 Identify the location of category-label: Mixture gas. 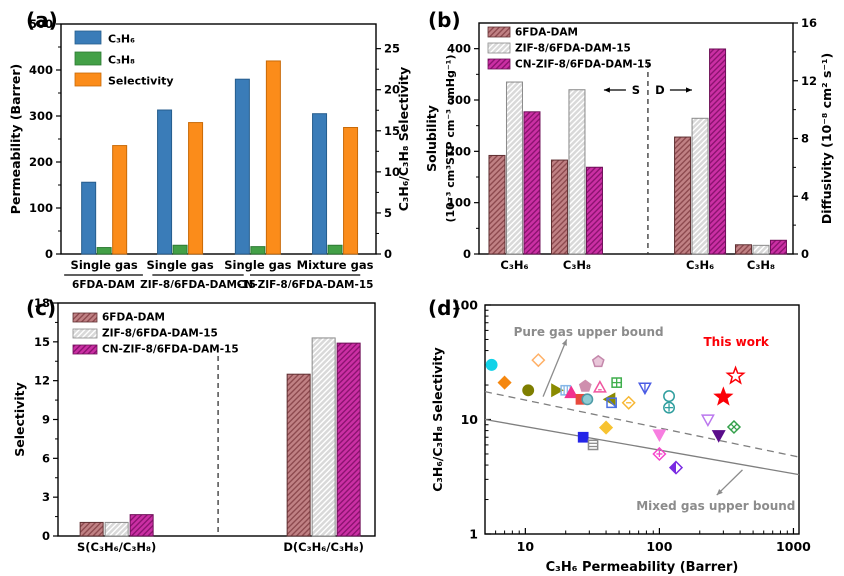
(335, 265).